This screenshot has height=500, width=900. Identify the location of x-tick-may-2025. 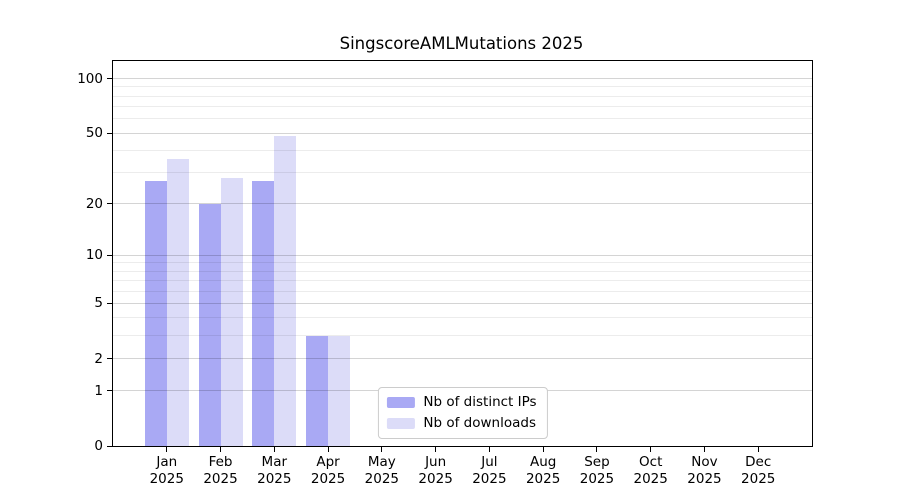
(382, 449).